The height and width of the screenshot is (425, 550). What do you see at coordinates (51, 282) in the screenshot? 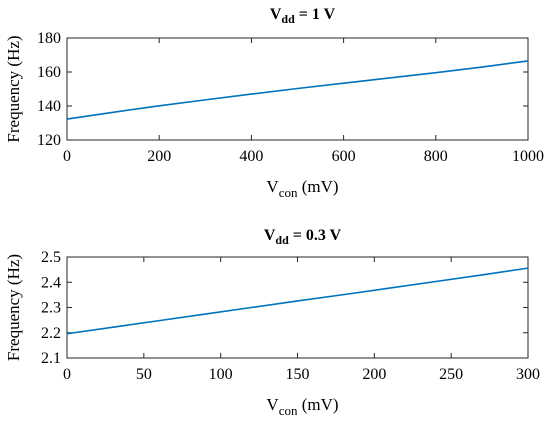
I see `y-tick-label: 2.4` at bounding box center [51, 282].